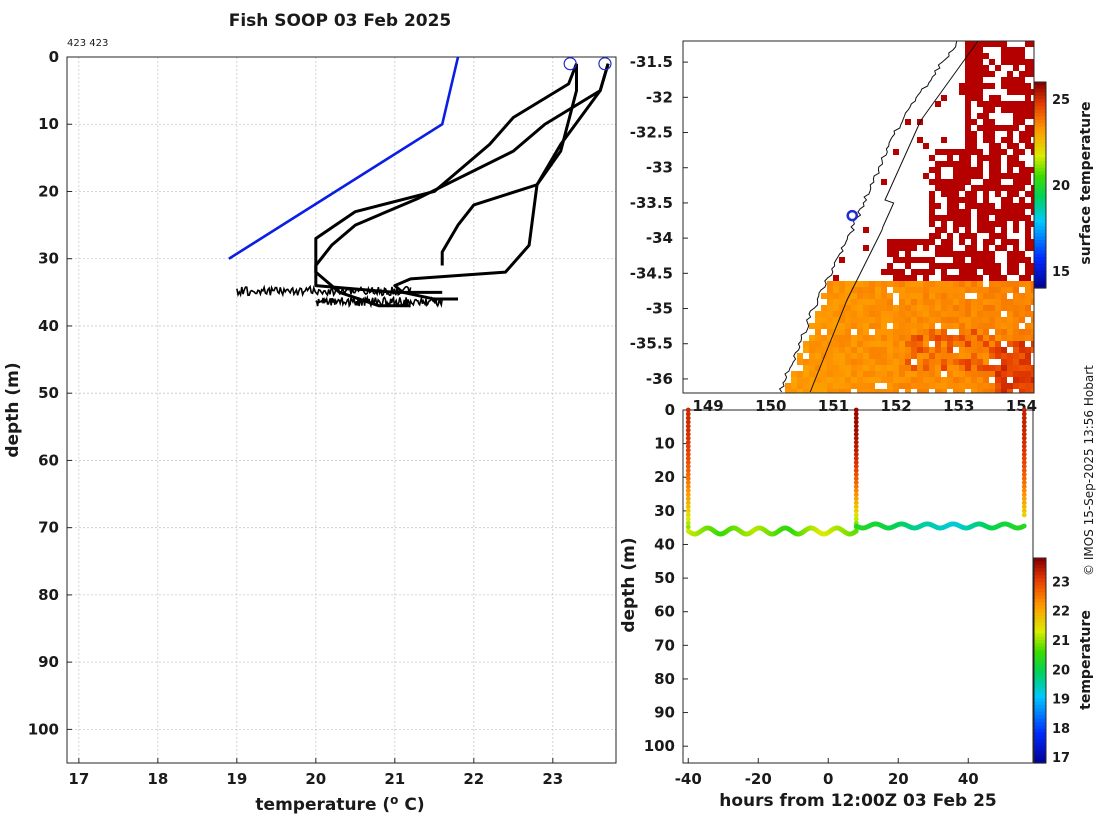 The image size is (1100, 820). What do you see at coordinates (856, 531) in the screenshot?
I see `tow-point` at bounding box center [856, 531].